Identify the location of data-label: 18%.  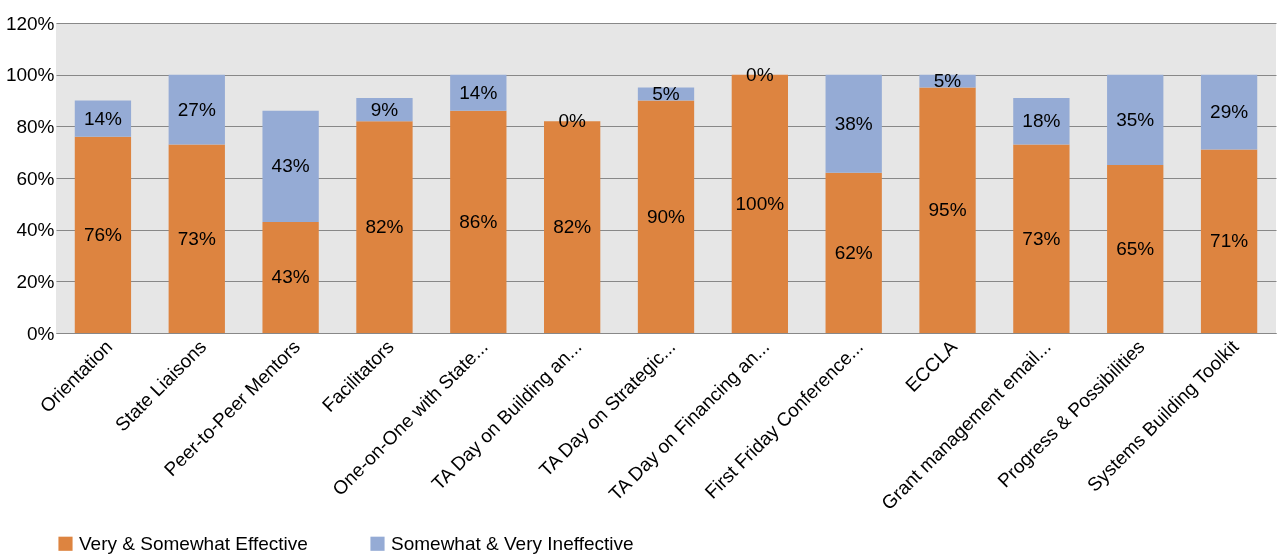
(1041, 121).